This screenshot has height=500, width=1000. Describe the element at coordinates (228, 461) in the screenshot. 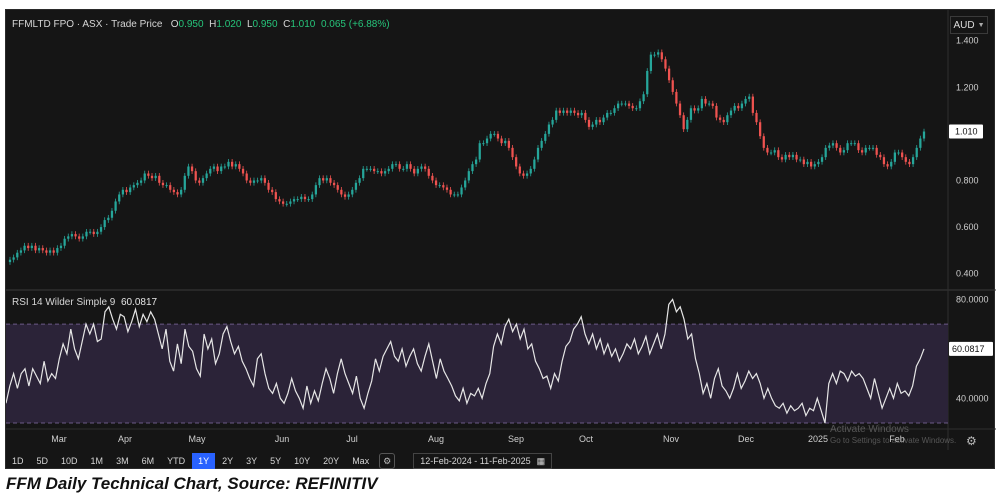

I see `timeframe-button-2y: 2Y` at that location.